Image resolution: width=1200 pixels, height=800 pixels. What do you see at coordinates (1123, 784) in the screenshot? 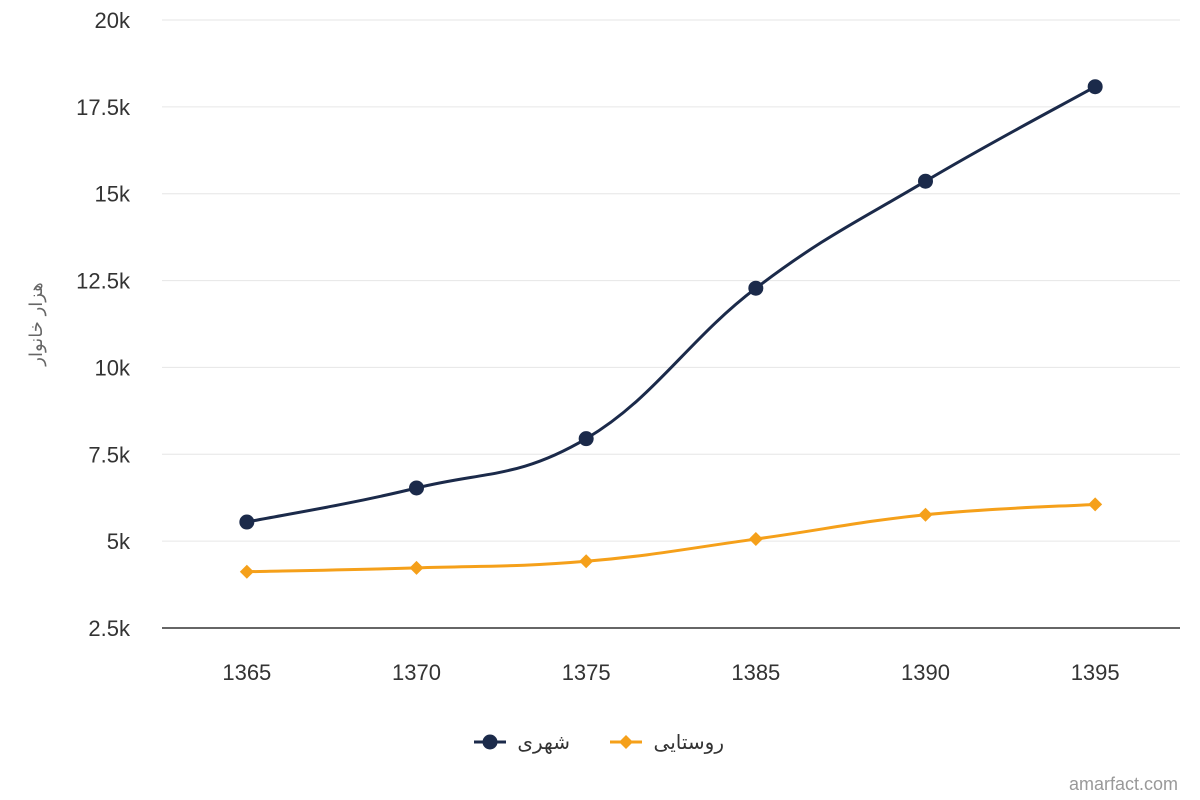
I see `credit-text: amarfact.com` at bounding box center [1123, 784].